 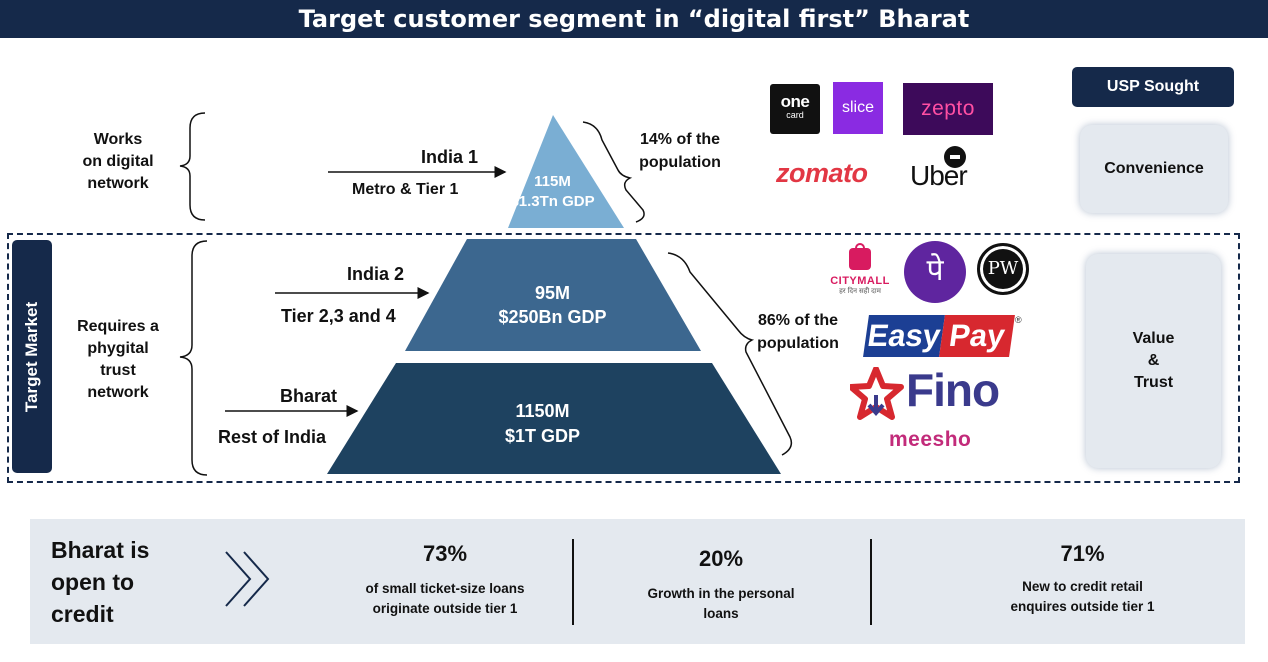 What do you see at coordinates (941, 169) in the screenshot?
I see `uber-logo: Uber` at bounding box center [941, 169].